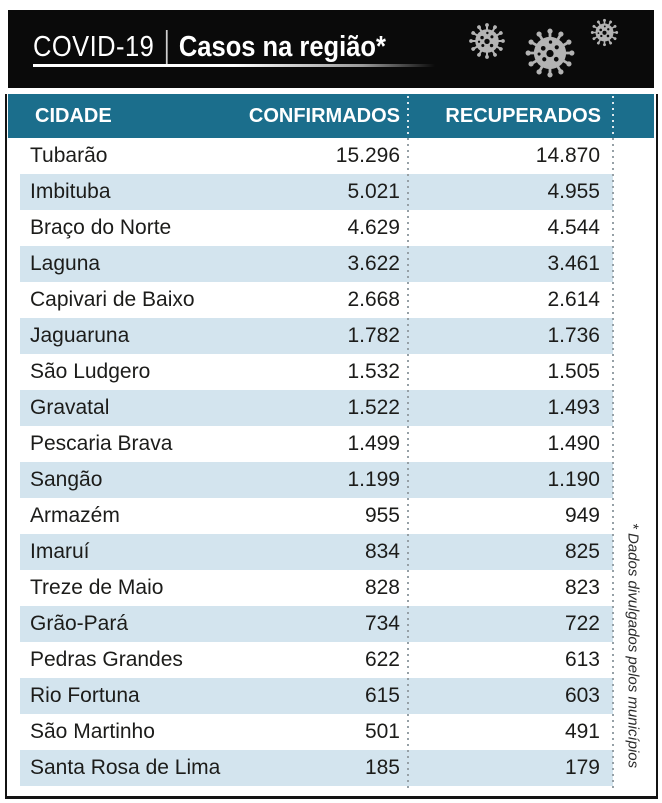 This screenshot has height=803, width=662. Describe the element at coordinates (75, 515) in the screenshot. I see `city-name: Armazém` at that location.